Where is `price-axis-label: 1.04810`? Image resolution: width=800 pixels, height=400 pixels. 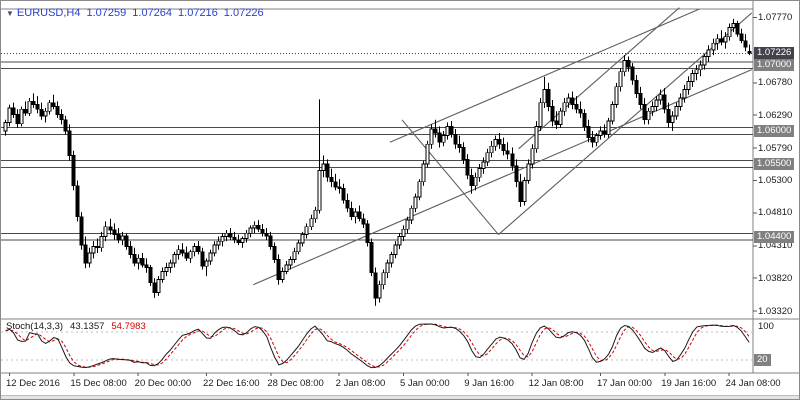 price-axis-label: 1.04810 is located at coordinates (775, 213).